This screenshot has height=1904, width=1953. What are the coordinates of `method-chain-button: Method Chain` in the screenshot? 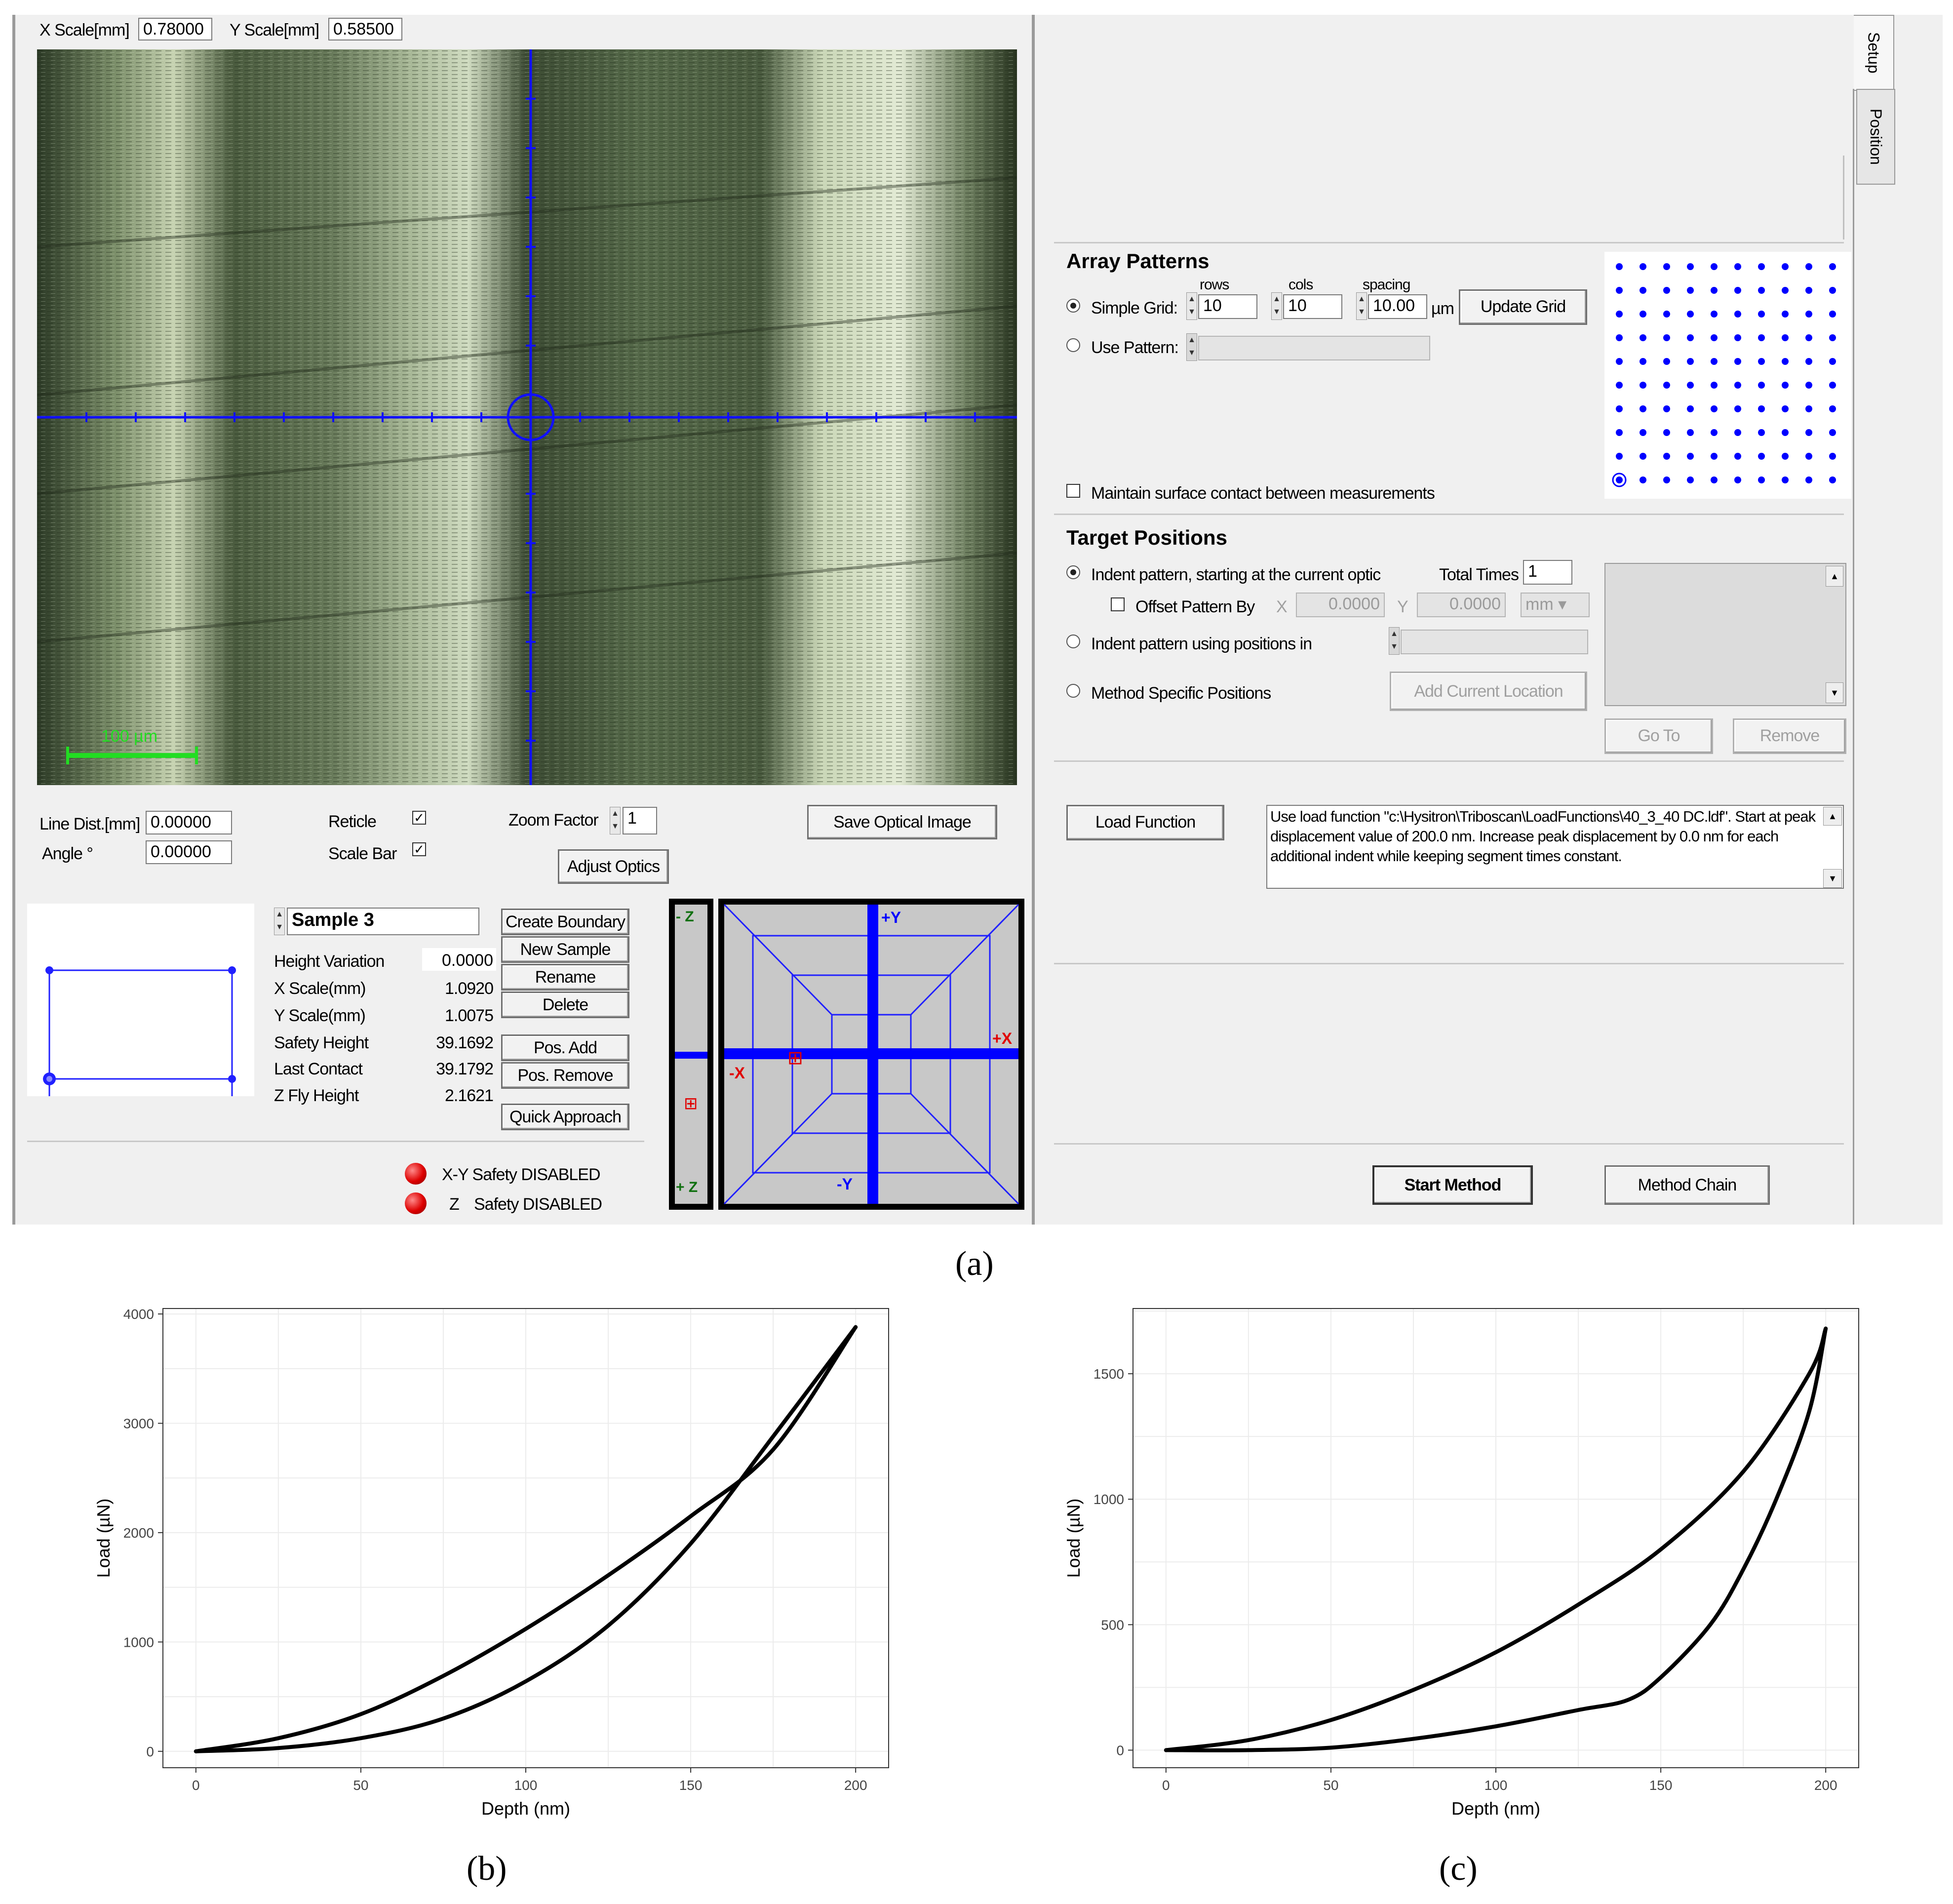 It's located at (1687, 1185).